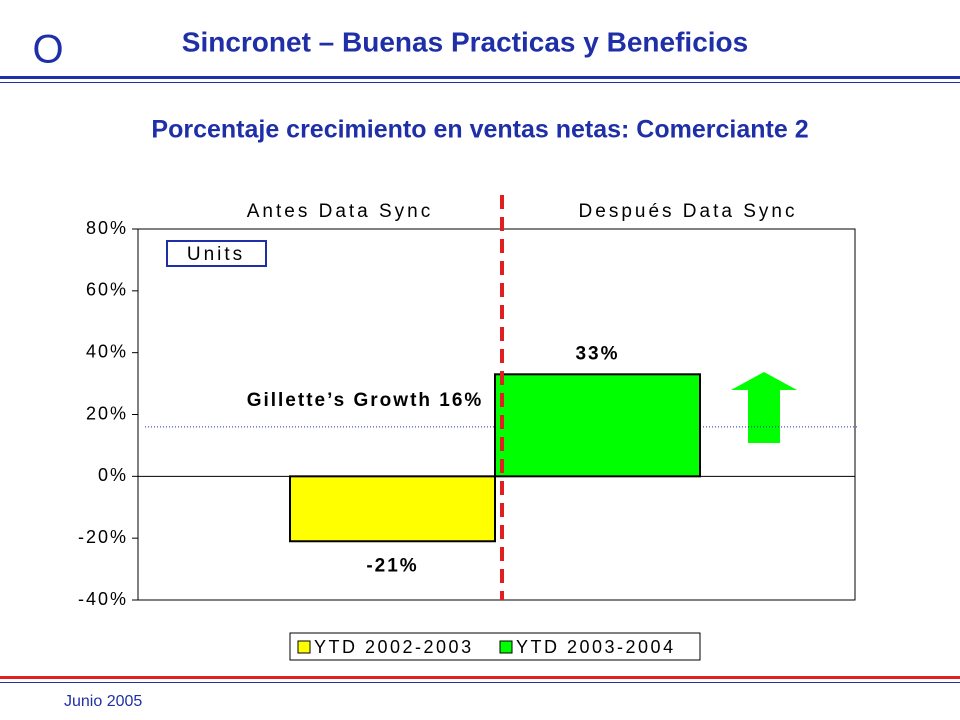 The width and height of the screenshot is (960, 720). Describe the element at coordinates (103, 537) in the screenshot. I see `y-tick-label: -20%` at that location.